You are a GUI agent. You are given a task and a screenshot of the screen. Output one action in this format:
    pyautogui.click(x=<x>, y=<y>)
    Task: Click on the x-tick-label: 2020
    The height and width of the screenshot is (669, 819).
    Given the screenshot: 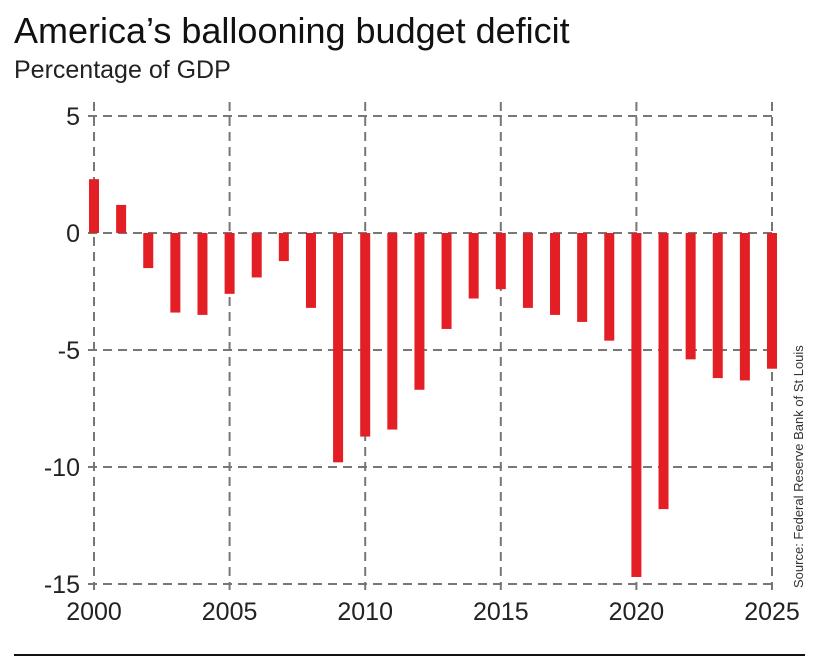 What is the action you would take?
    pyautogui.click(x=637, y=612)
    